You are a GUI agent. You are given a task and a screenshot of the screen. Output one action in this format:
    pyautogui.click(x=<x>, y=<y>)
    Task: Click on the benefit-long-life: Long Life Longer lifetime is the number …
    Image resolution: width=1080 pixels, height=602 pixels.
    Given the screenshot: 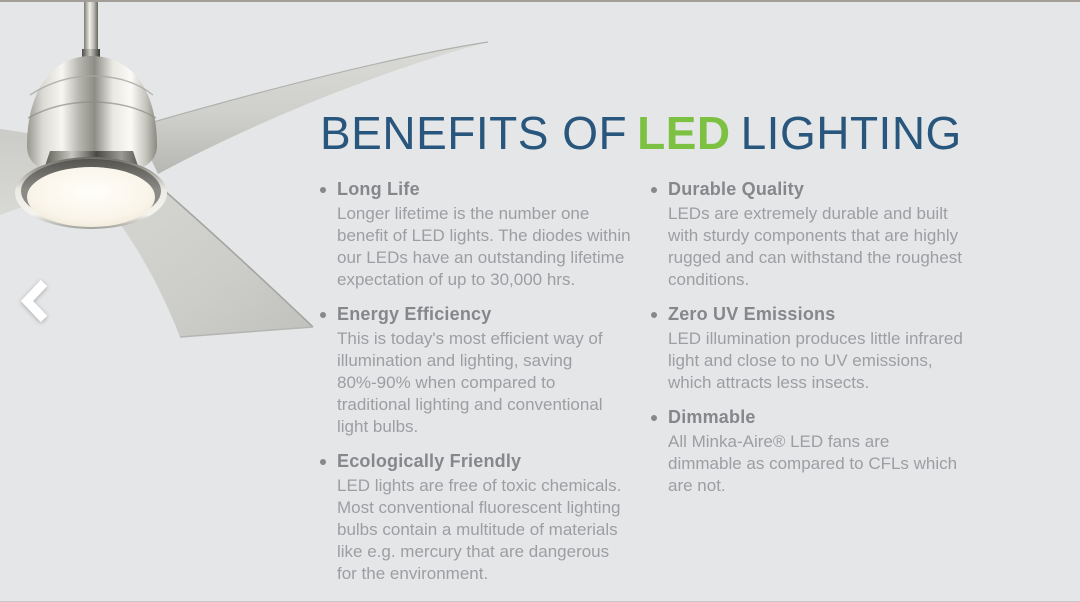 What is the action you would take?
    pyautogui.click(x=476, y=235)
    